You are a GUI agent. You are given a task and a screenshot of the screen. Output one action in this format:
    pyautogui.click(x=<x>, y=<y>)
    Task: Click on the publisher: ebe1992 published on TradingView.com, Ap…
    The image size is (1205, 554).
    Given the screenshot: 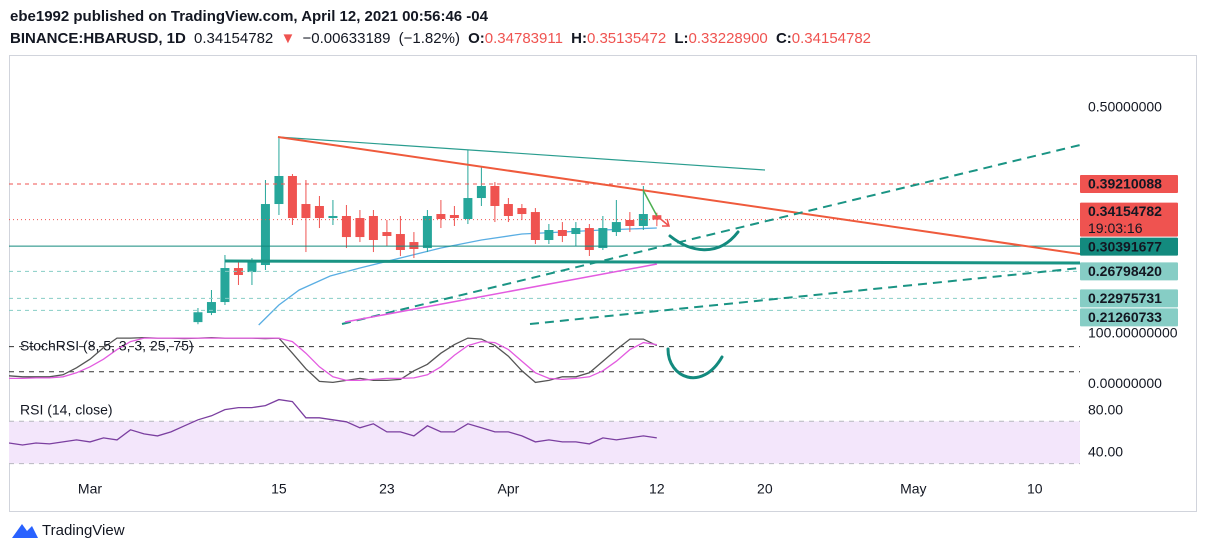 What is the action you would take?
    pyautogui.click(x=249, y=16)
    